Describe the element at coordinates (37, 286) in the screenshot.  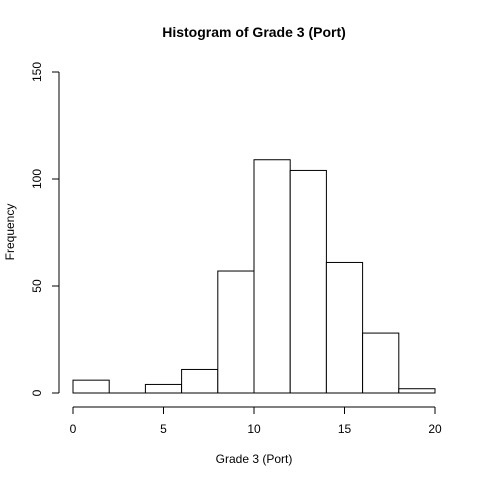
I see `y-tick-label-50: 50` at that location.